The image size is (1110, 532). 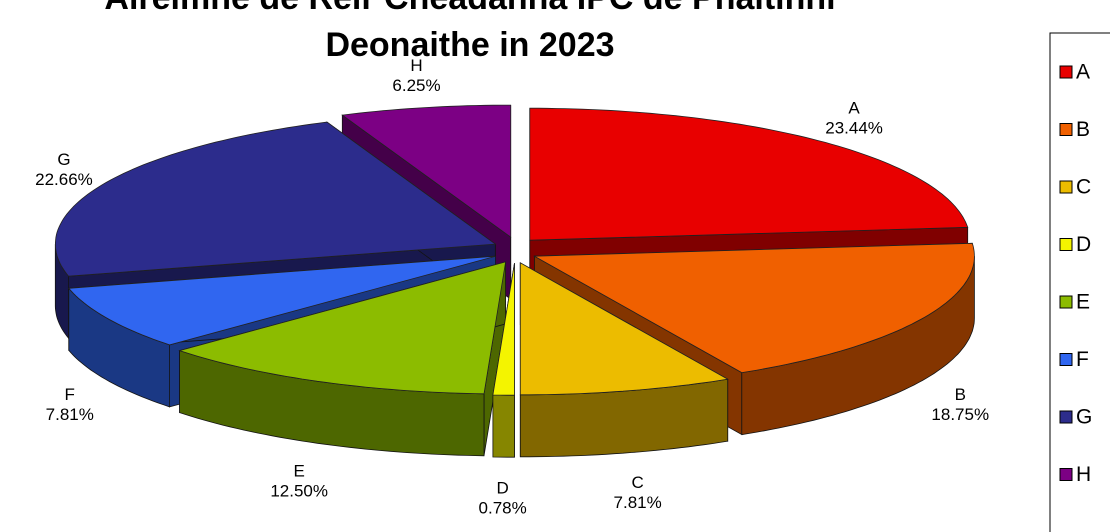 What do you see at coordinates (1083, 474) in the screenshot?
I see `legend-label: H` at bounding box center [1083, 474].